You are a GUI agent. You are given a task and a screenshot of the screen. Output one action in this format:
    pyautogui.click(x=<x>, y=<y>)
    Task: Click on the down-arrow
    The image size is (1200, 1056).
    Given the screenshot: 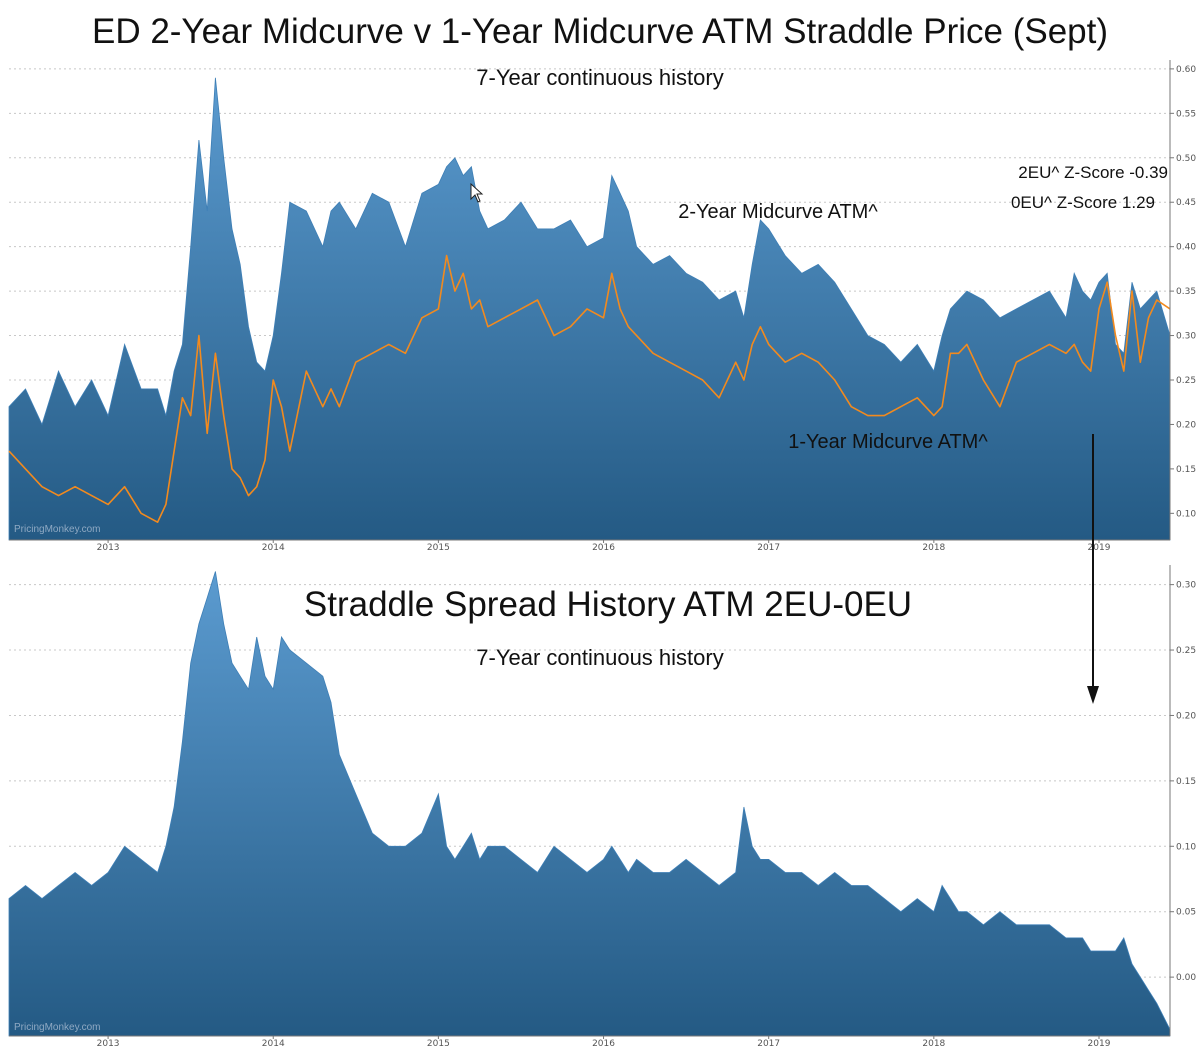 What is the action you would take?
    pyautogui.click(x=1093, y=569)
    